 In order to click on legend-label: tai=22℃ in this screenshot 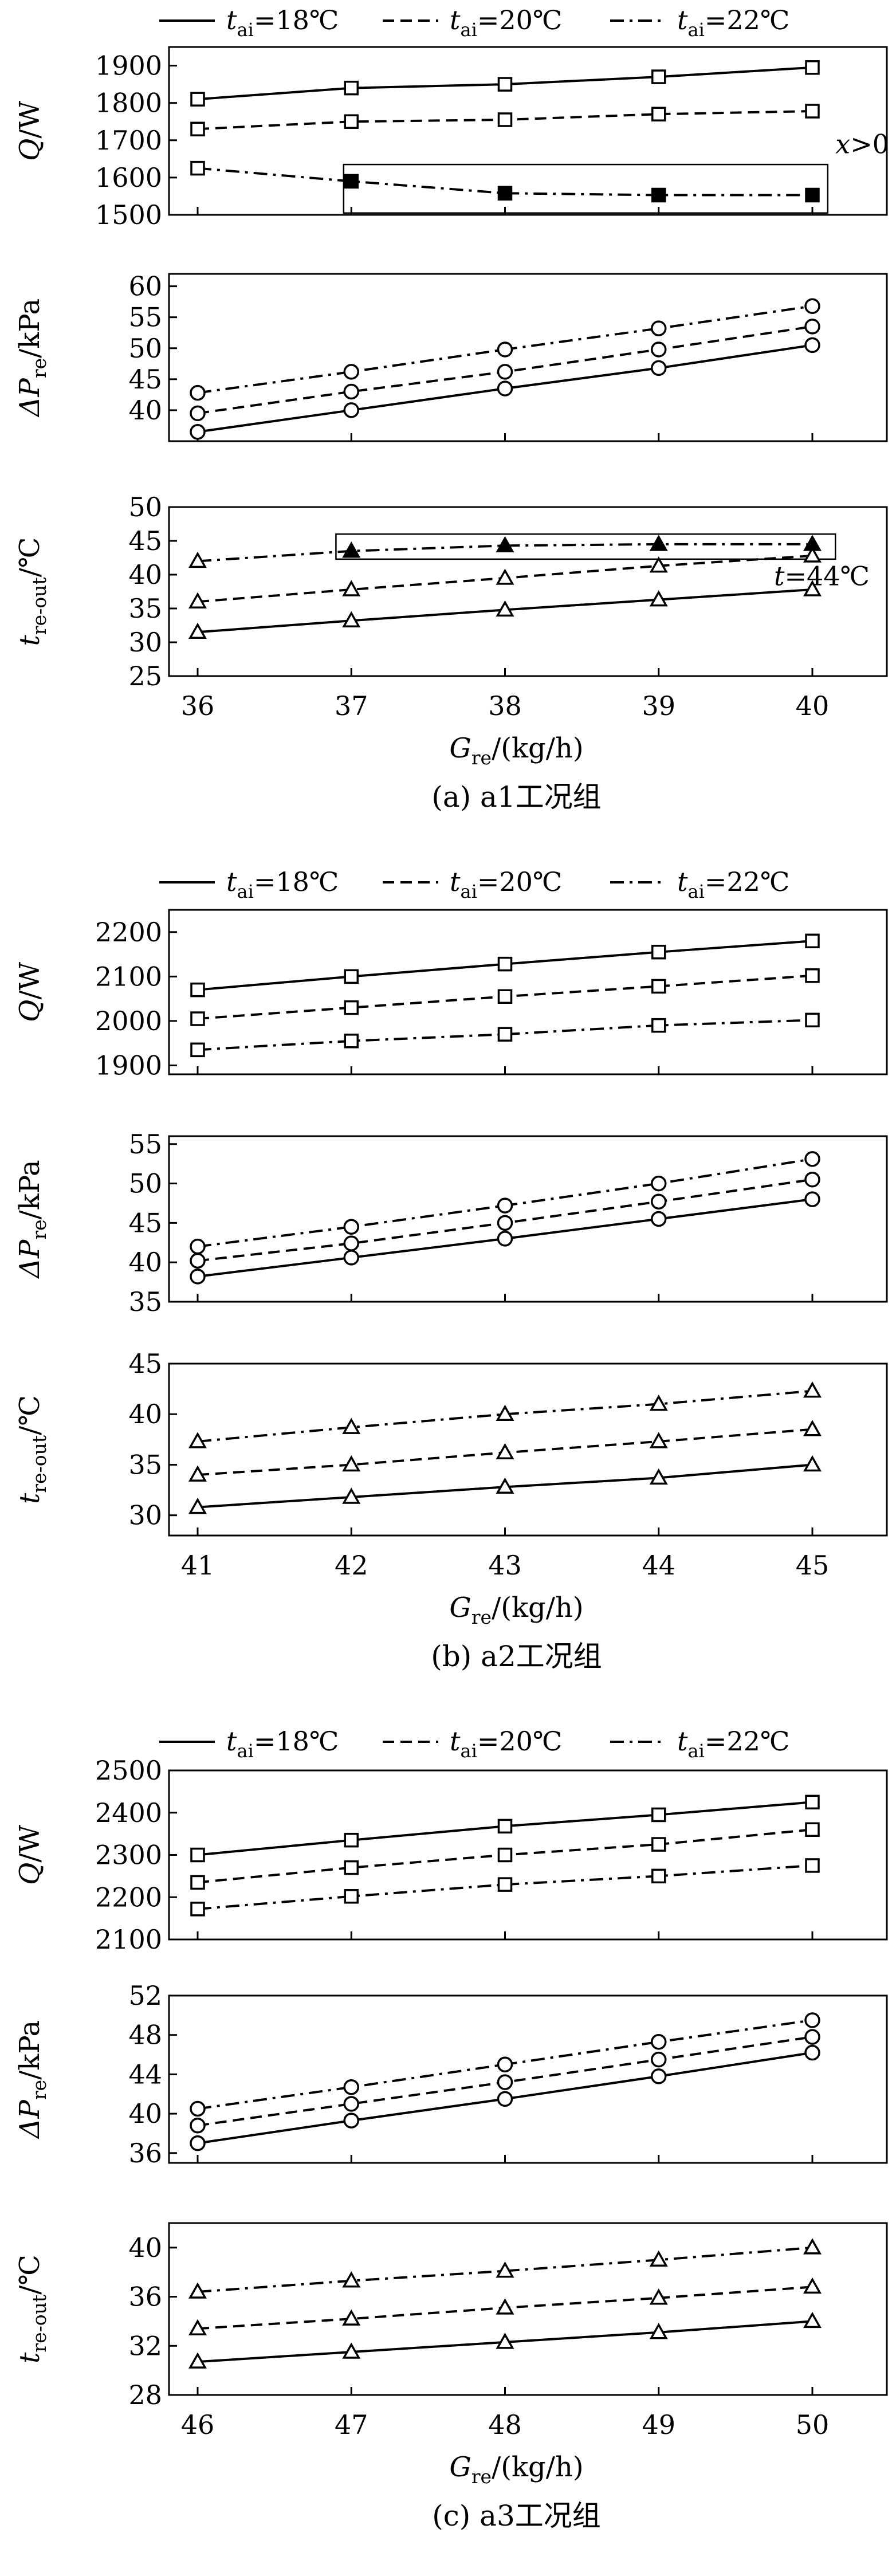, I will do `click(733, 1744)`.